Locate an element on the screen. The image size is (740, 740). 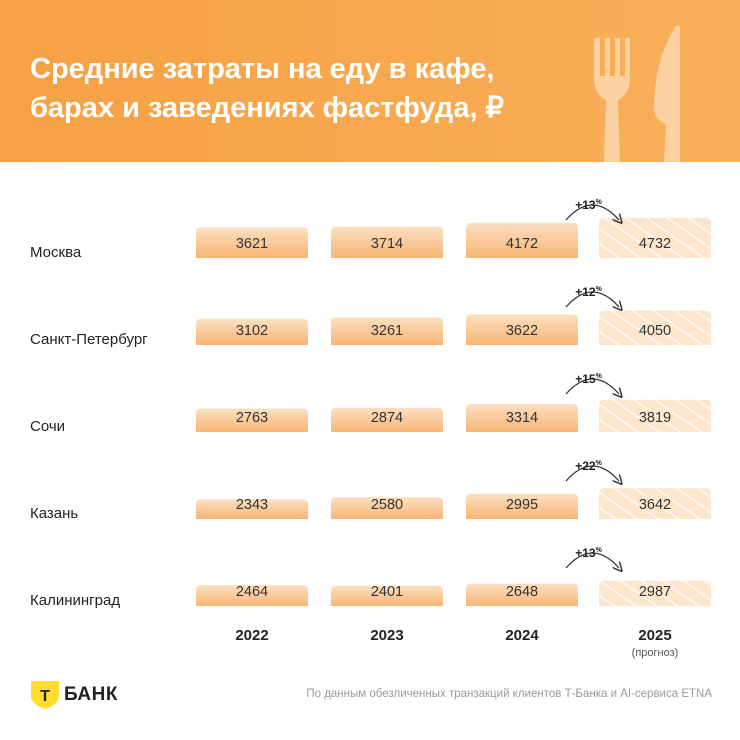
bar-value-label: 3819 is located at coordinates (655, 418).